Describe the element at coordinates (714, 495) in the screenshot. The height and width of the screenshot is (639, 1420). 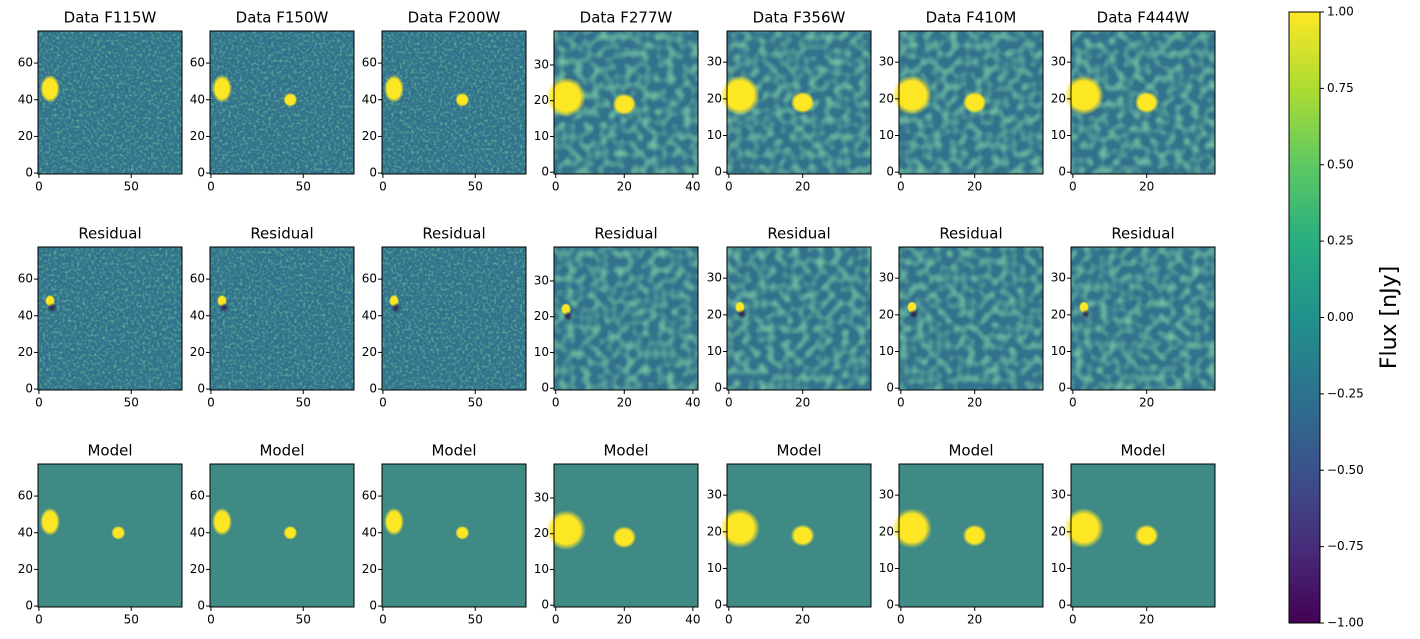
I see `y-tick-label: 30` at that location.